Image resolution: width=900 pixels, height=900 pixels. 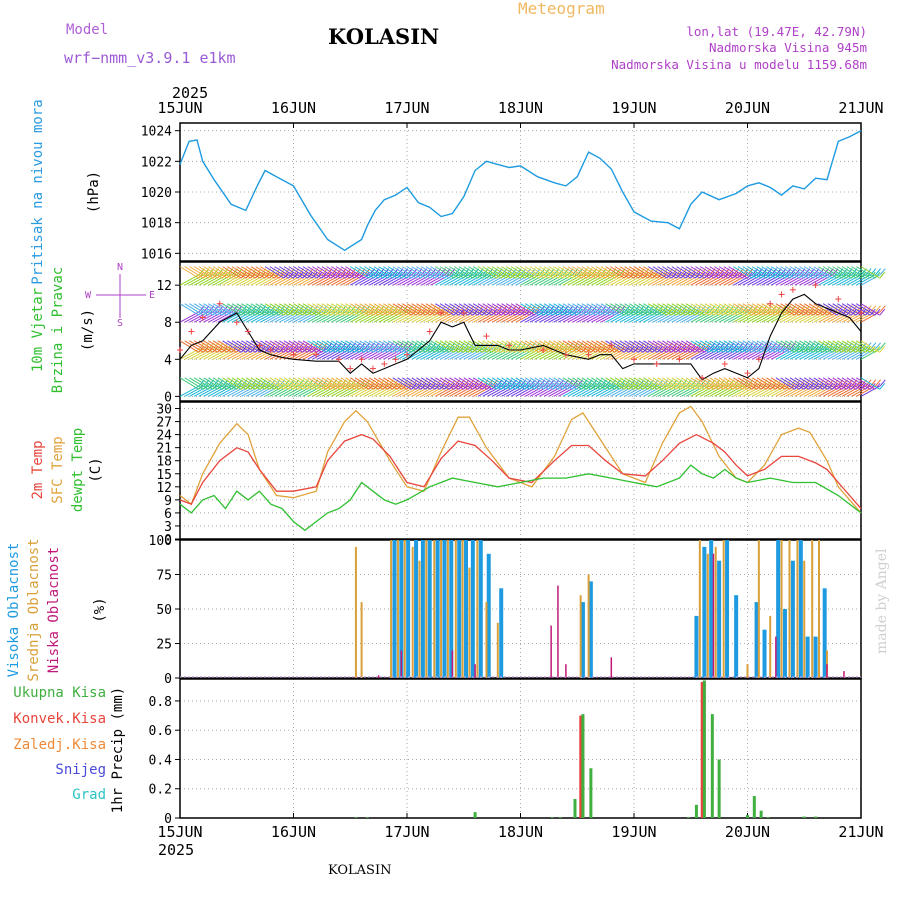 What do you see at coordinates (168, 501) in the screenshot?
I see `y-tick-label: 9` at bounding box center [168, 501].